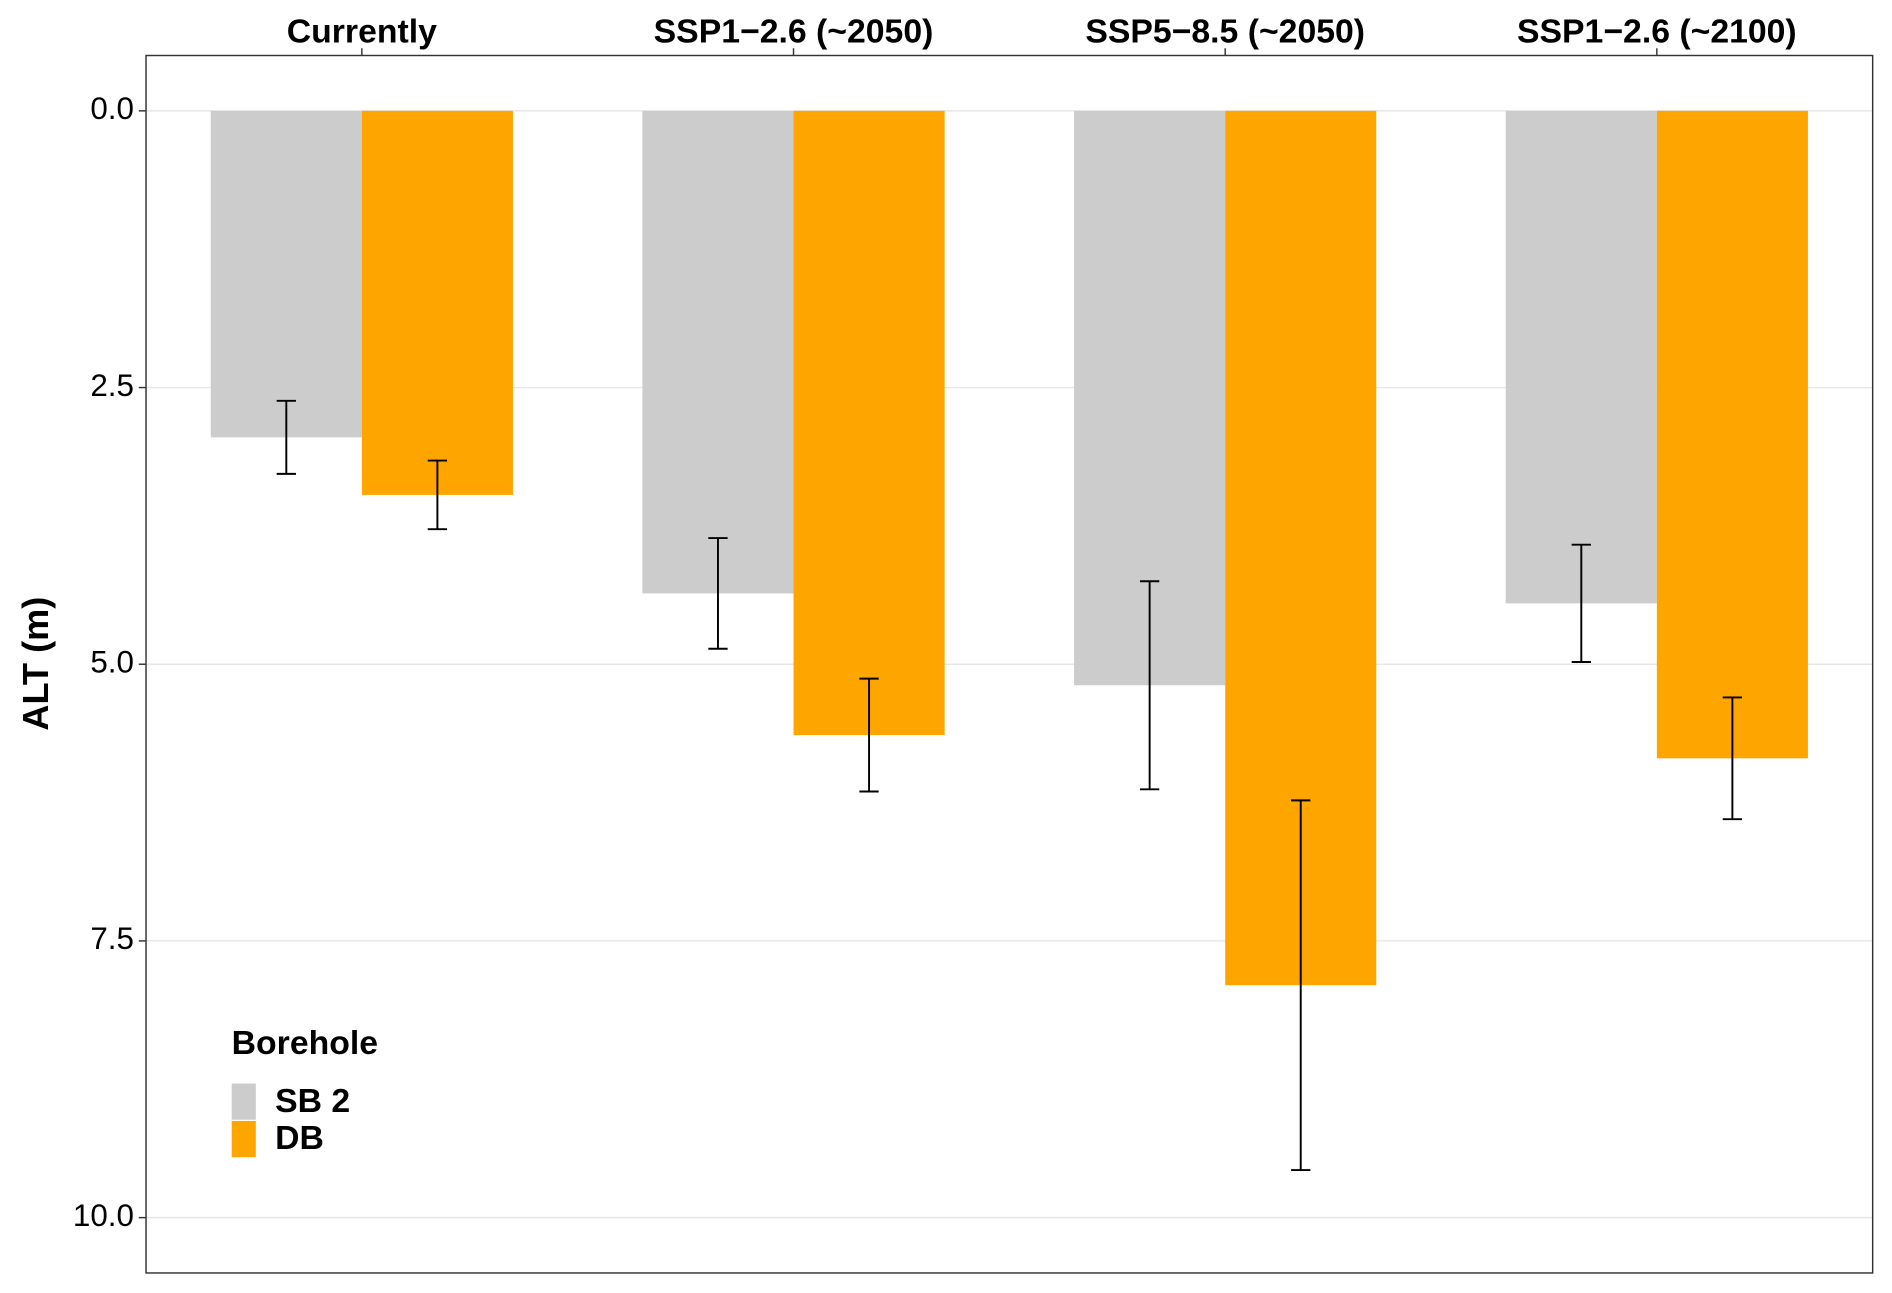 The image size is (1892, 1293). I want to click on y-tick-label: 7.5, so click(112, 938).